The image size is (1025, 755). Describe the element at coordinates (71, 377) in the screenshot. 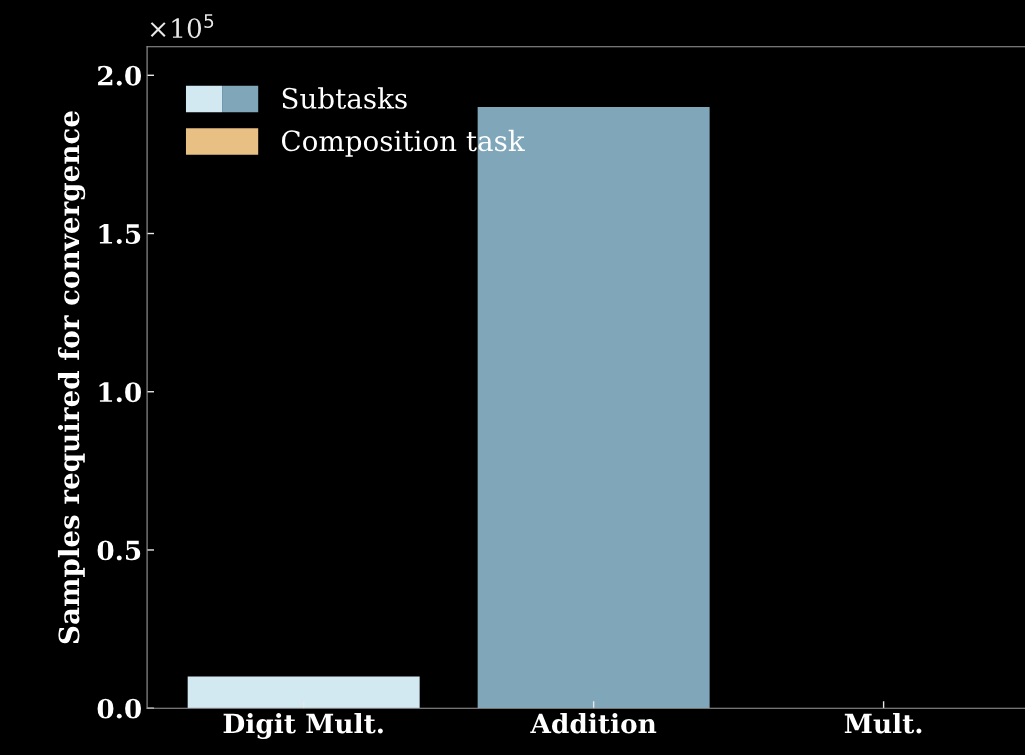

I see `y-axis-title: Samples required for convergence` at that location.